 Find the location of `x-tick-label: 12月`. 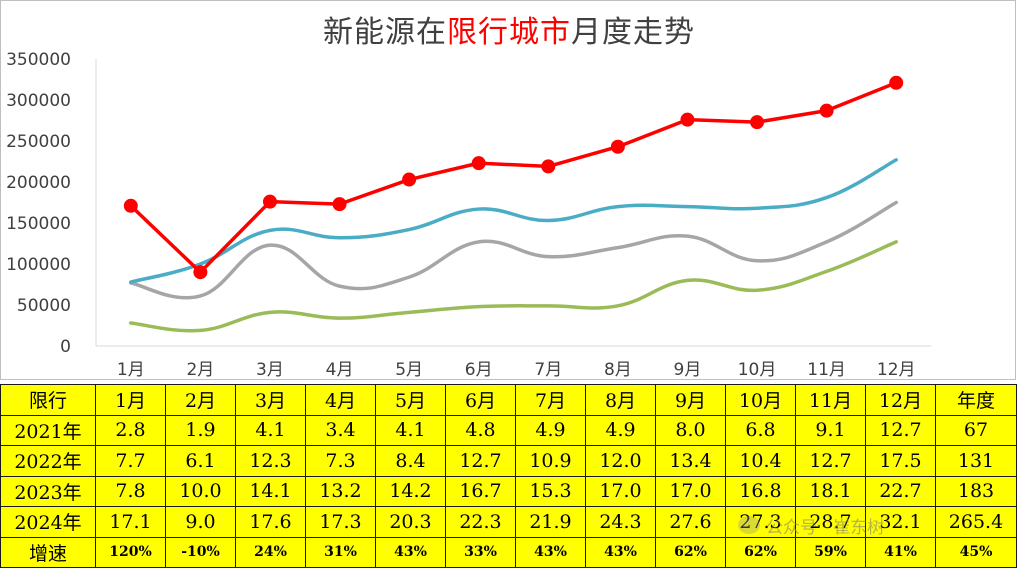

x-tick-label: 12月 is located at coordinates (896, 370).